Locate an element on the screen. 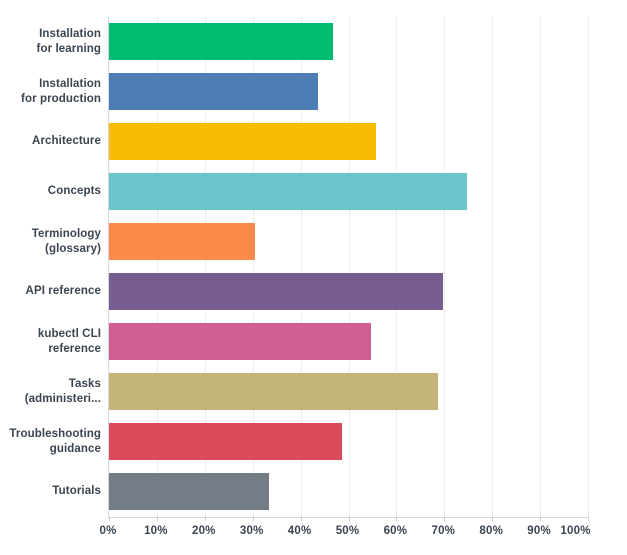  bar-terminology-glossary is located at coordinates (182, 241).